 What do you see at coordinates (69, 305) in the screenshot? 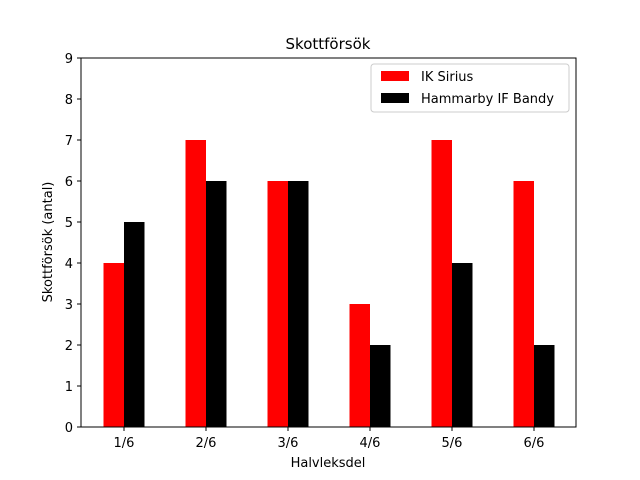
I see `y-tick-label: 3` at bounding box center [69, 305].